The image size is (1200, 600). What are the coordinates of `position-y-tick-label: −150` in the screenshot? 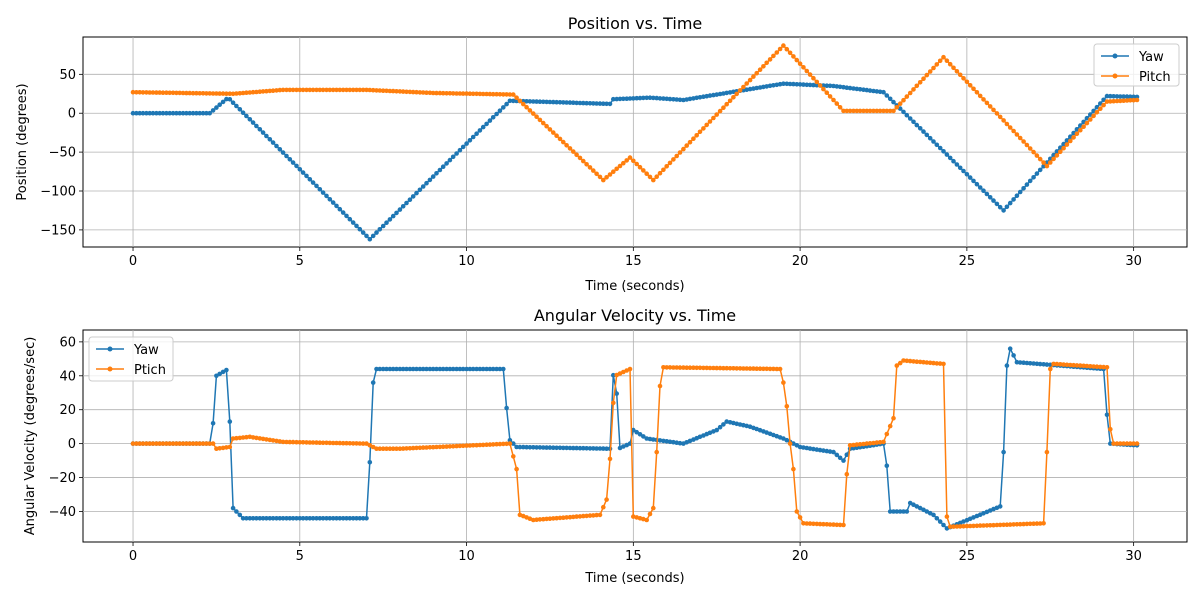 It's located at (58, 230).